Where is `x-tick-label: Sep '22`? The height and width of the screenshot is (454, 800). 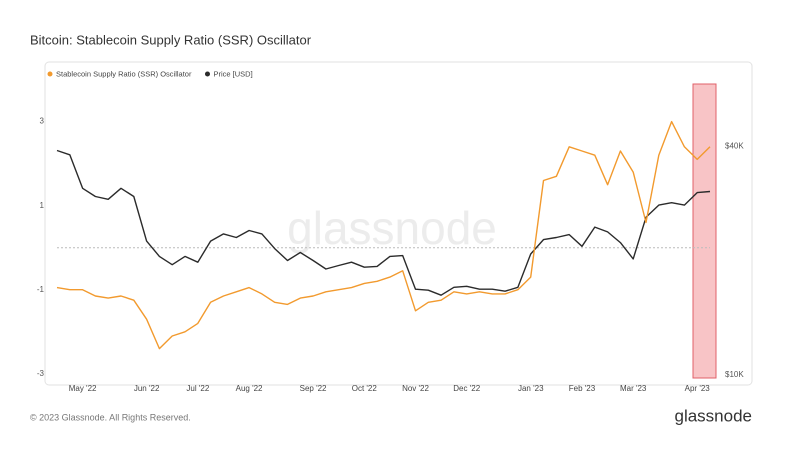
x-tick-label: Sep '22 is located at coordinates (313, 388).